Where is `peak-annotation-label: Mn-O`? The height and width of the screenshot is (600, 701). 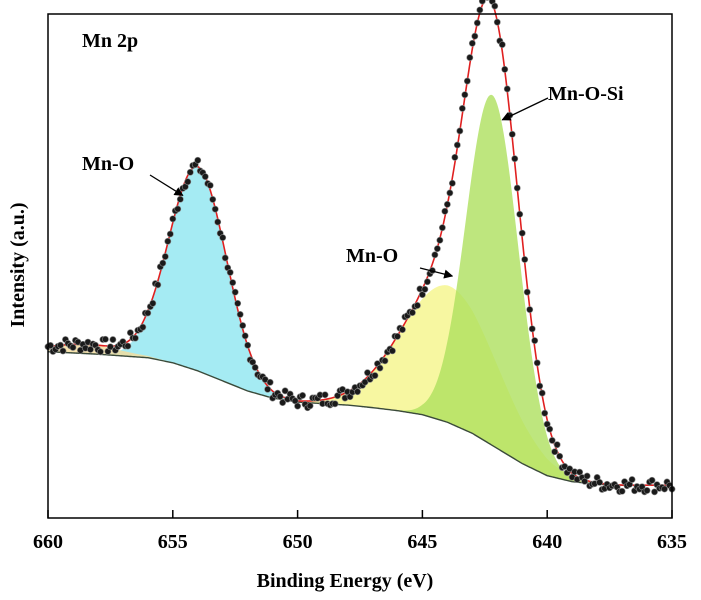
peak-annotation-label: Mn-O is located at coordinates (108, 164).